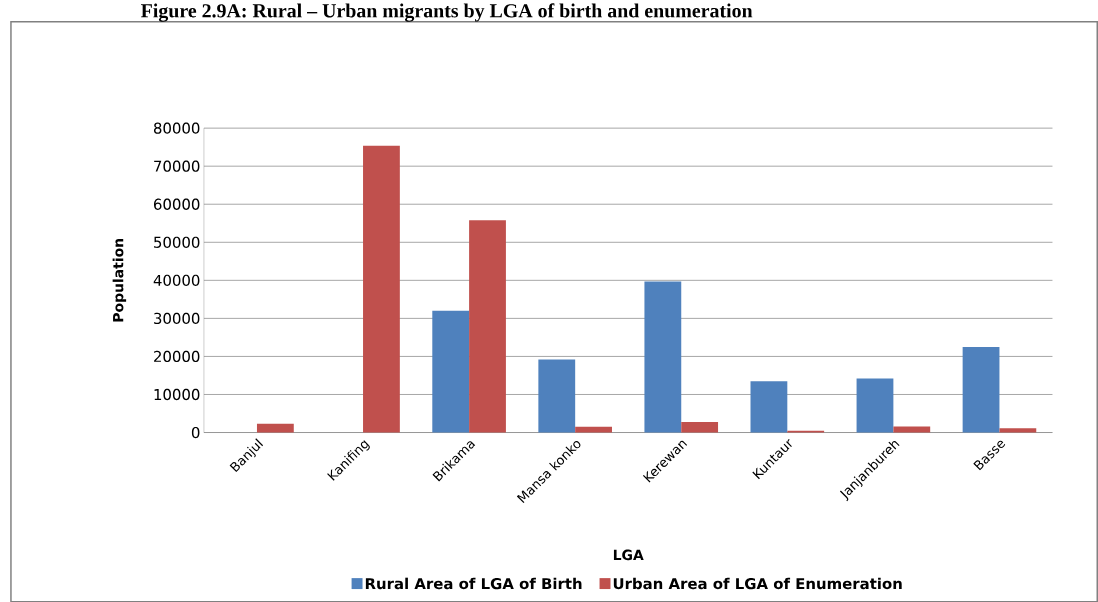  What do you see at coordinates (195, 432) in the screenshot?
I see `y-tick-label: 0` at bounding box center [195, 432].